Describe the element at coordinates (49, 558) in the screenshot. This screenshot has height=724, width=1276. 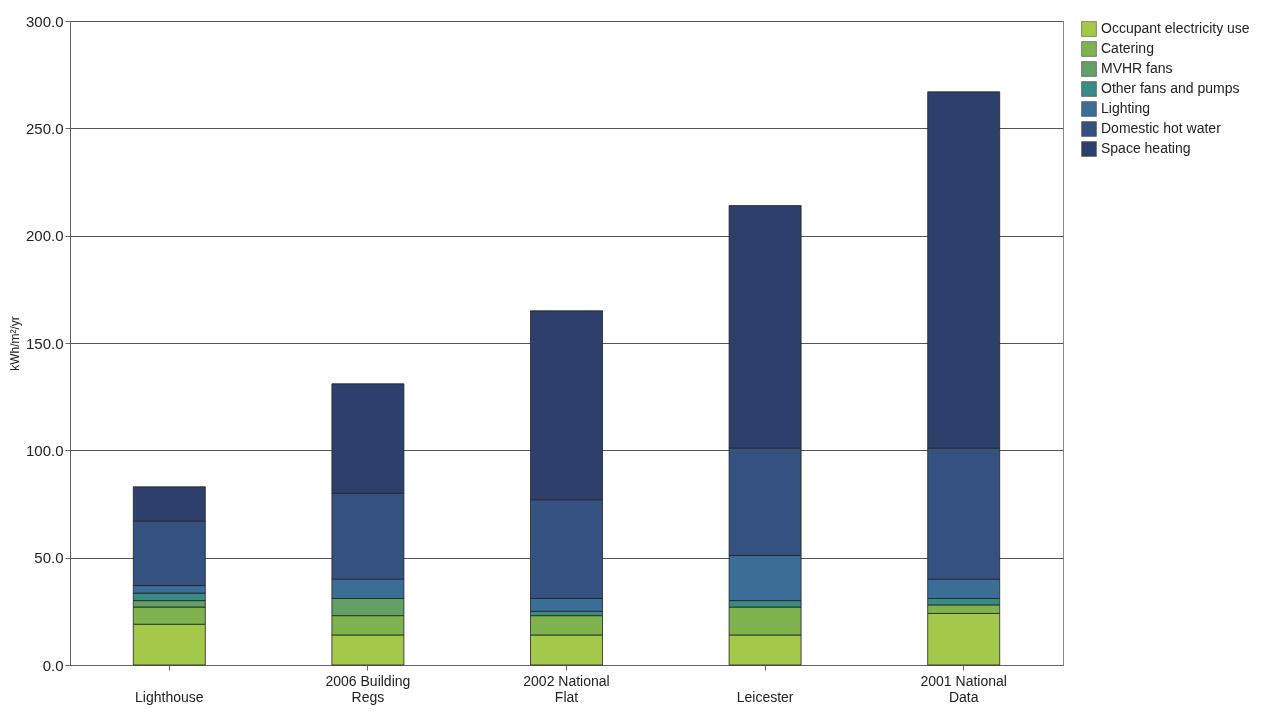
I see `y-tick-label: 50.0` at that location.